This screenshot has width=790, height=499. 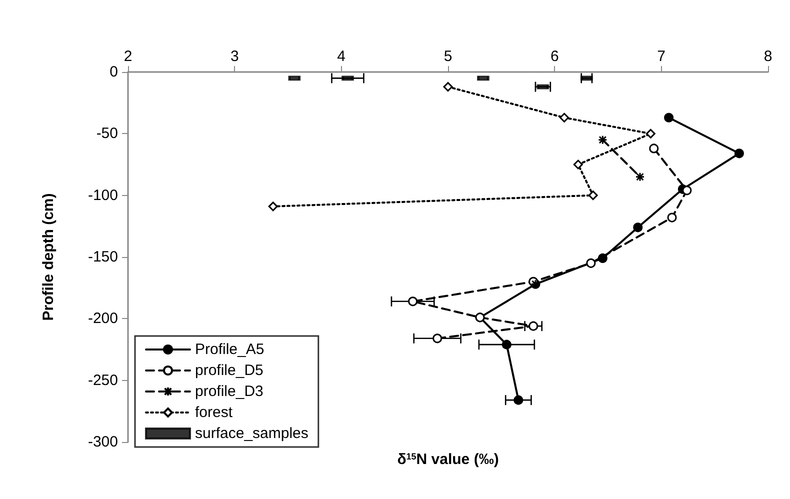 What do you see at coordinates (251, 433) in the screenshot?
I see `legend-label: surface_samples` at bounding box center [251, 433].